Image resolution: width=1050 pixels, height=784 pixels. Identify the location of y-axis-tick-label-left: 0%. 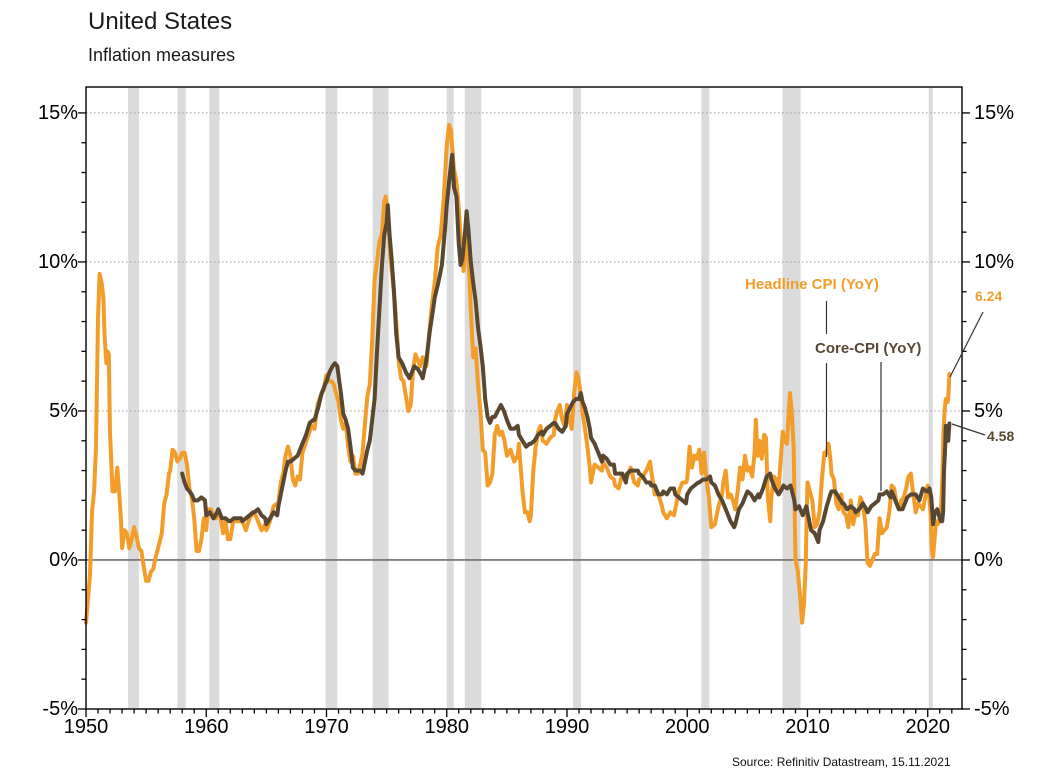
(63, 559).